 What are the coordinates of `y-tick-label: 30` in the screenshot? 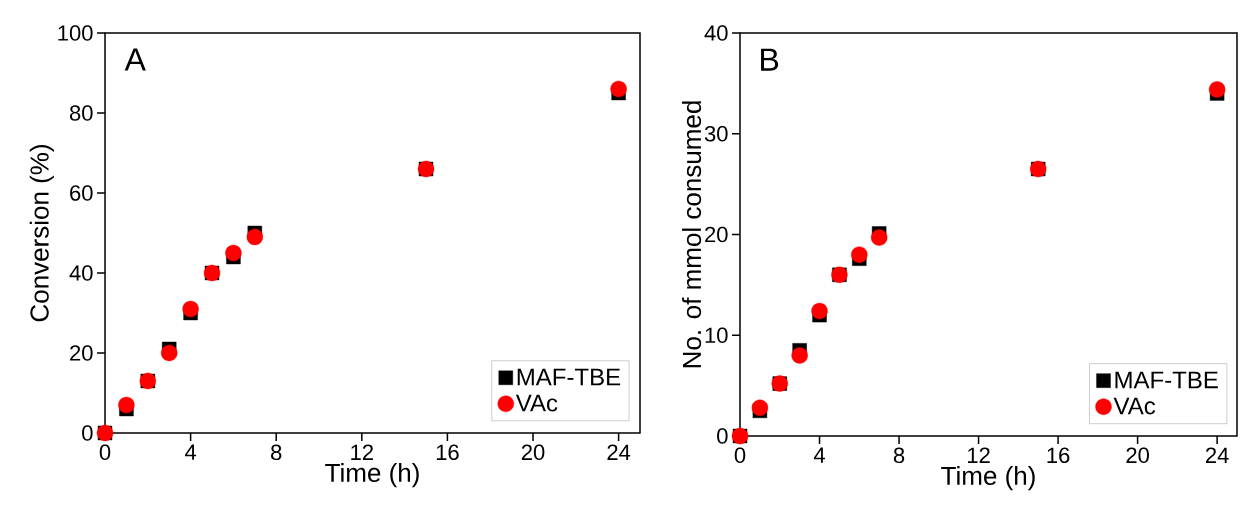 It's located at (716, 133).